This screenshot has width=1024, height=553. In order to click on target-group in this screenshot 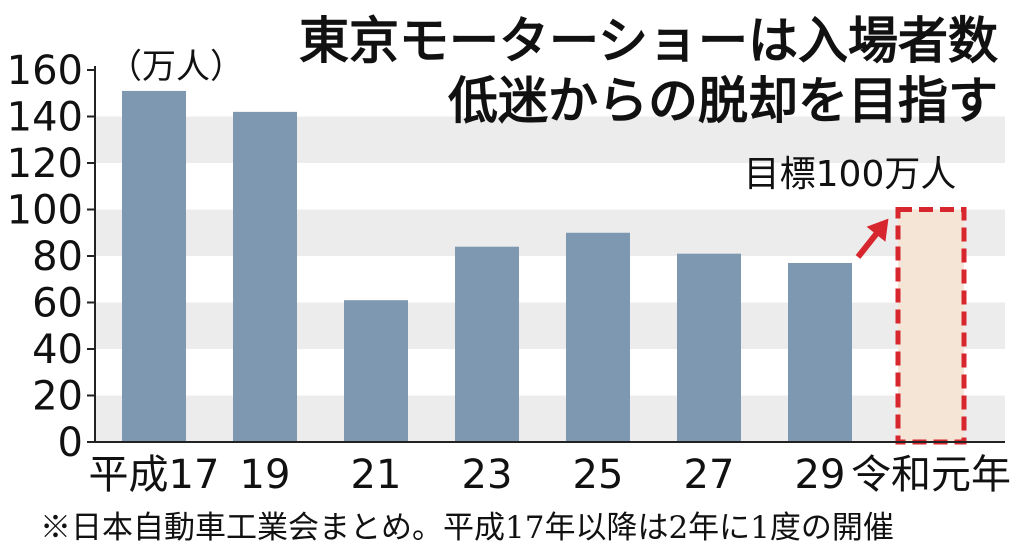, I will do `click(911, 326)`.